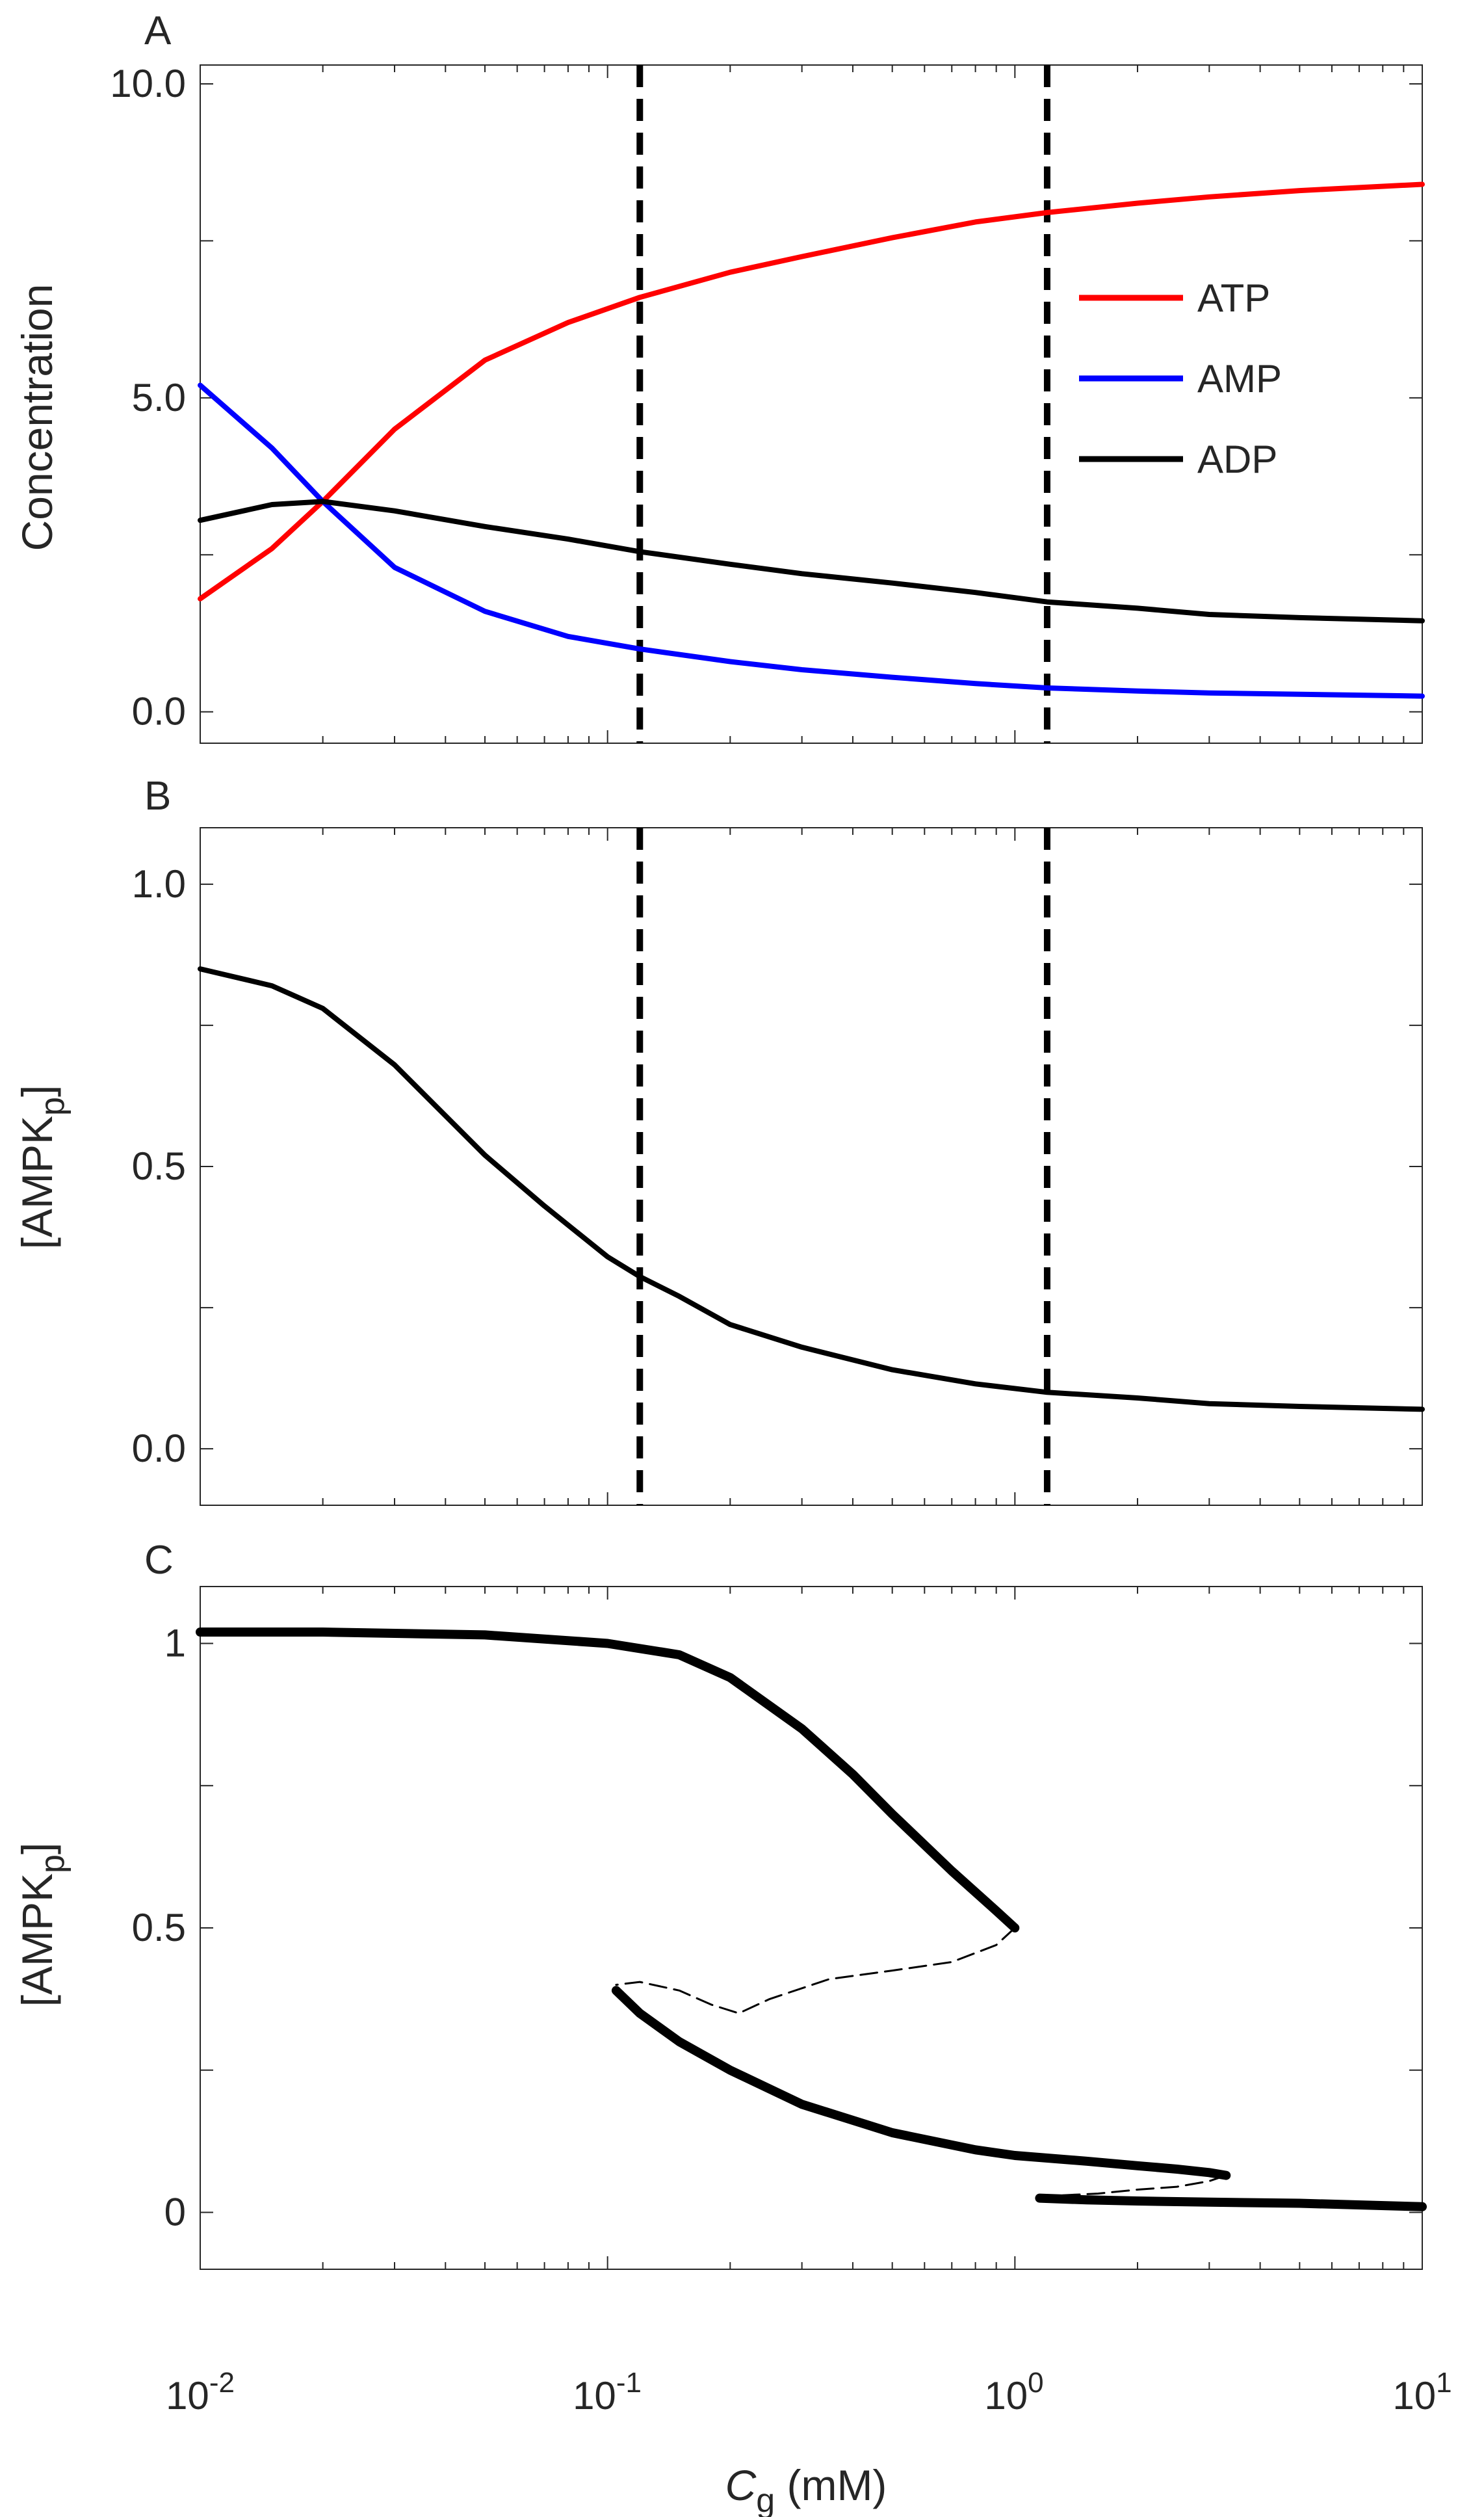 The image size is (1484, 2517). What do you see at coordinates (1014, 2392) in the screenshot?
I see `x-tick-label: 10⁰` at bounding box center [1014, 2392].